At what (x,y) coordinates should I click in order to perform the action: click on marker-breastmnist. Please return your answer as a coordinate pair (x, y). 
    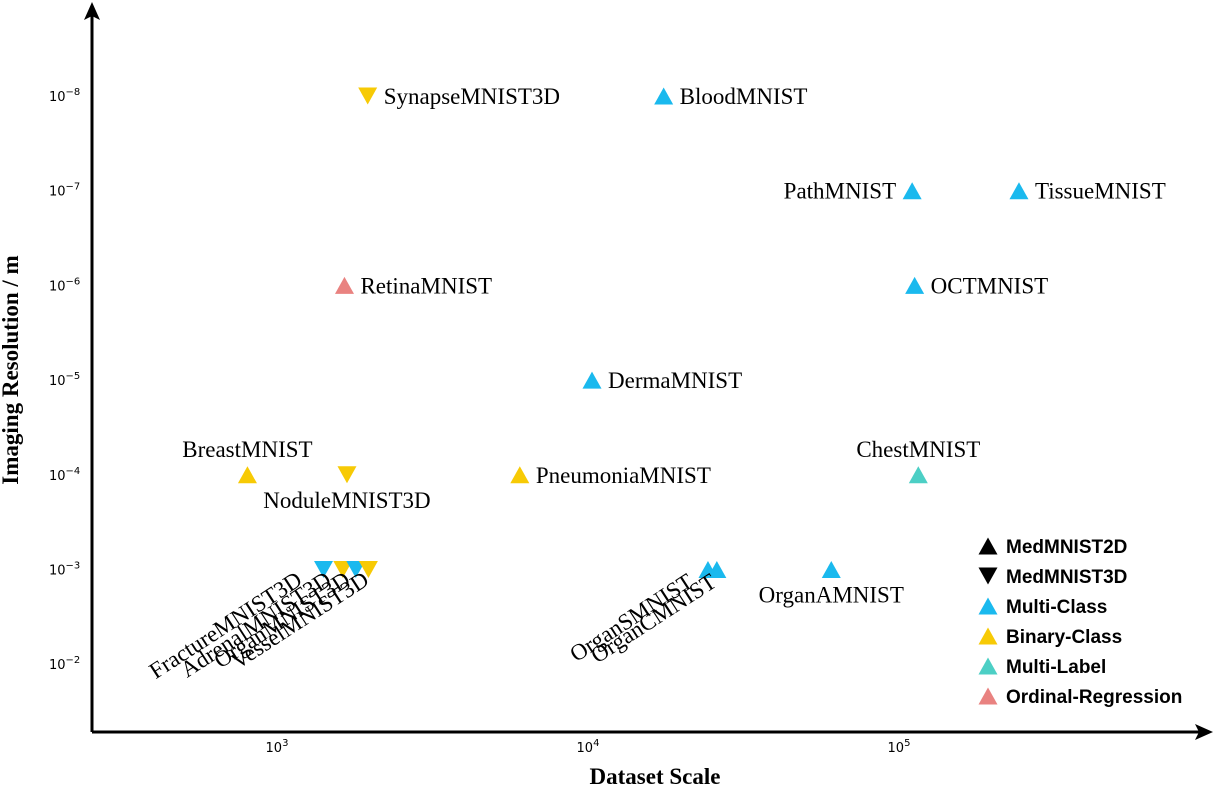
    Looking at the image, I should click on (247, 475).